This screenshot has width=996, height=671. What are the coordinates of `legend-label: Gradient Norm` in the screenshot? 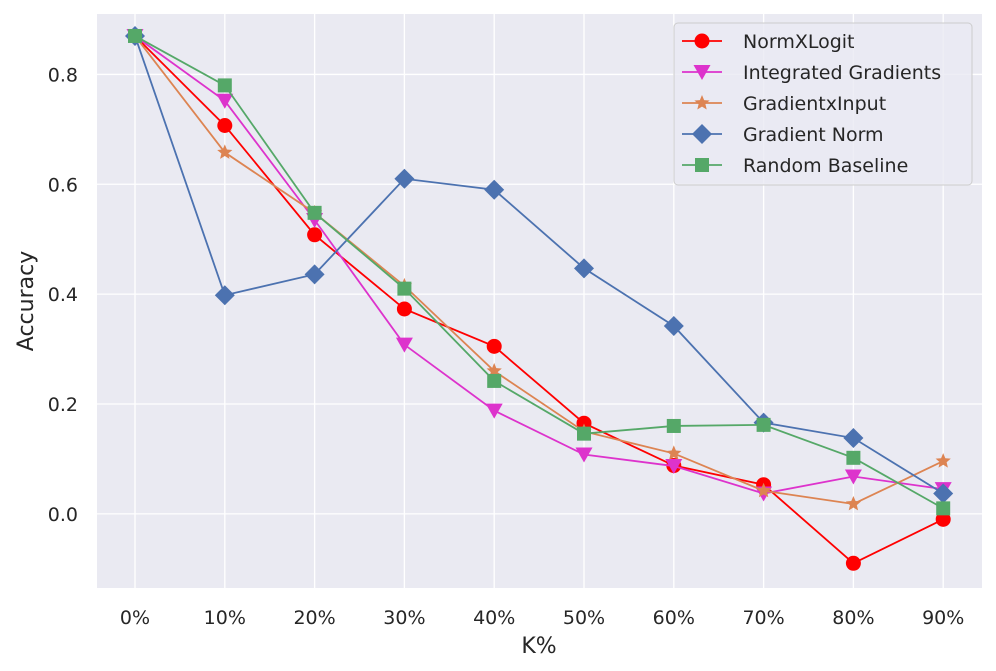 It's located at (813, 135).